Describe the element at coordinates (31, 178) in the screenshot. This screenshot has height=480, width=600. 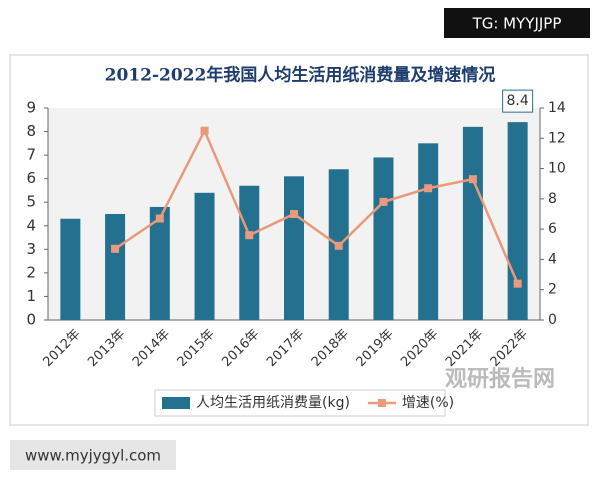
I see `y-tick-label: 6` at that location.